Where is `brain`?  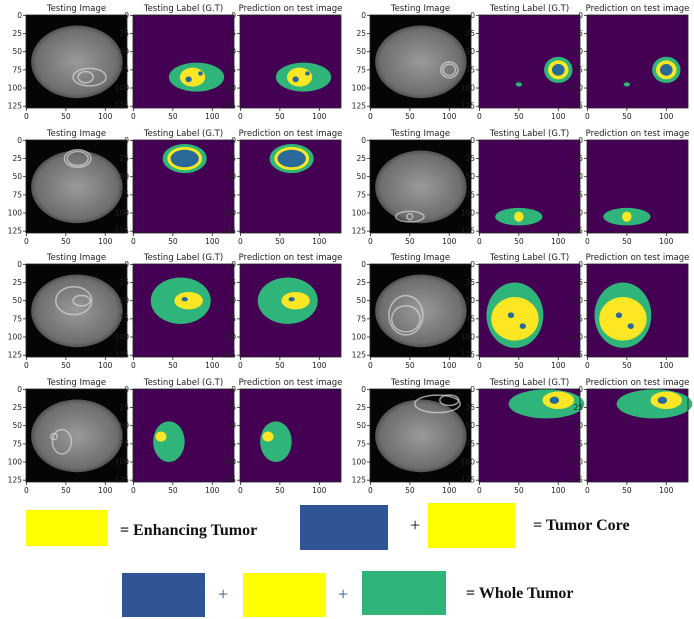
brain is located at coordinates (77, 311).